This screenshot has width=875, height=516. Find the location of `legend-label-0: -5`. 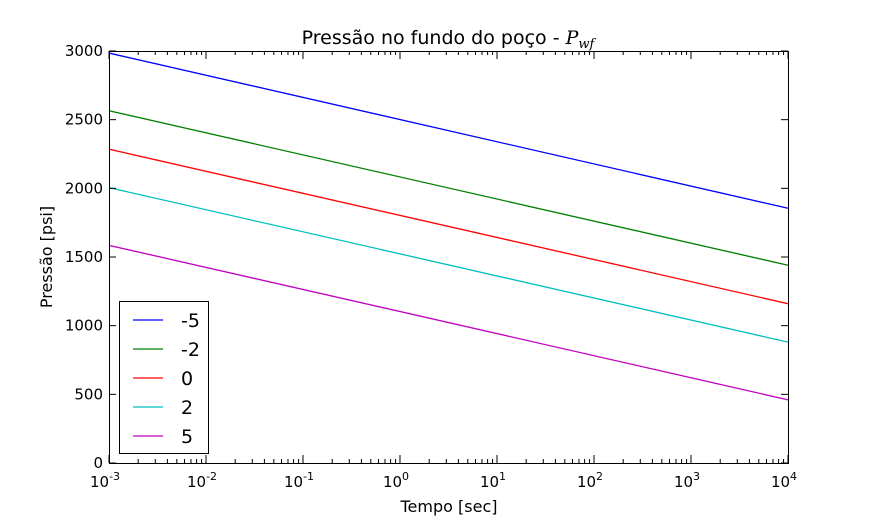

legend-label-0: -5 is located at coordinates (190, 321).